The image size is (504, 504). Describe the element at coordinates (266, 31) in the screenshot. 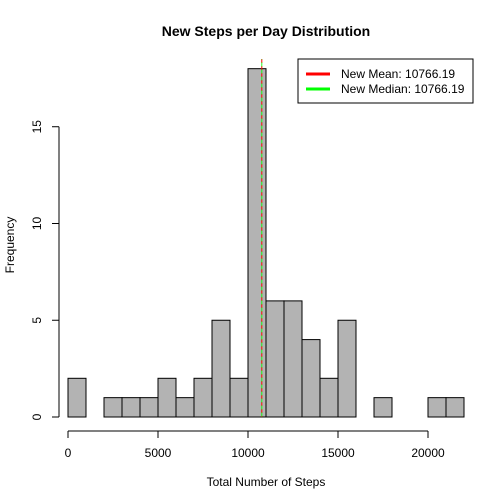

I see `chart-title: New Steps per Day Distribution` at that location.